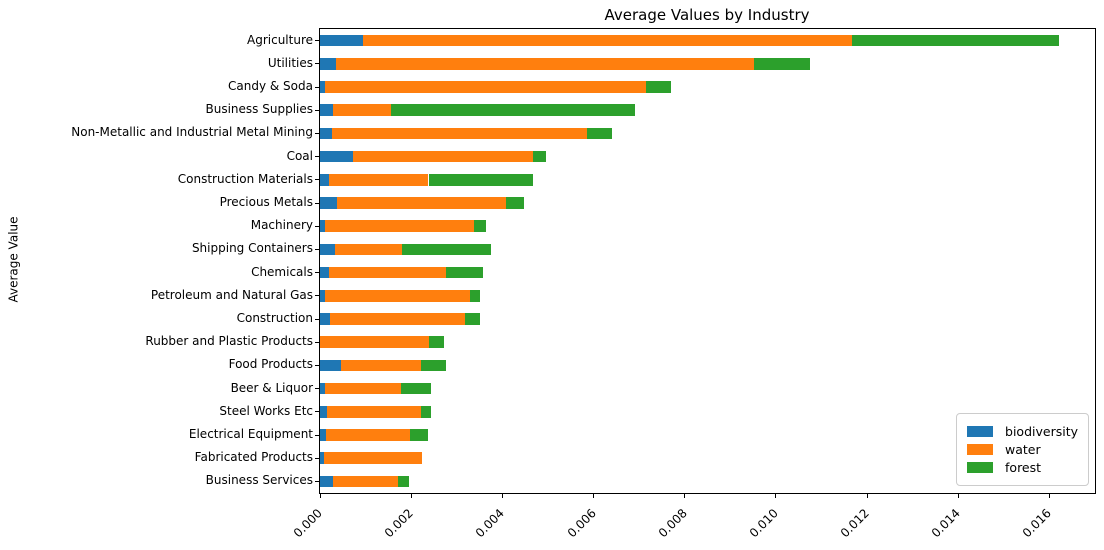 The width and height of the screenshot is (1104, 550). What do you see at coordinates (707, 15) in the screenshot?
I see `chart-title: Average Values by Industry` at bounding box center [707, 15].